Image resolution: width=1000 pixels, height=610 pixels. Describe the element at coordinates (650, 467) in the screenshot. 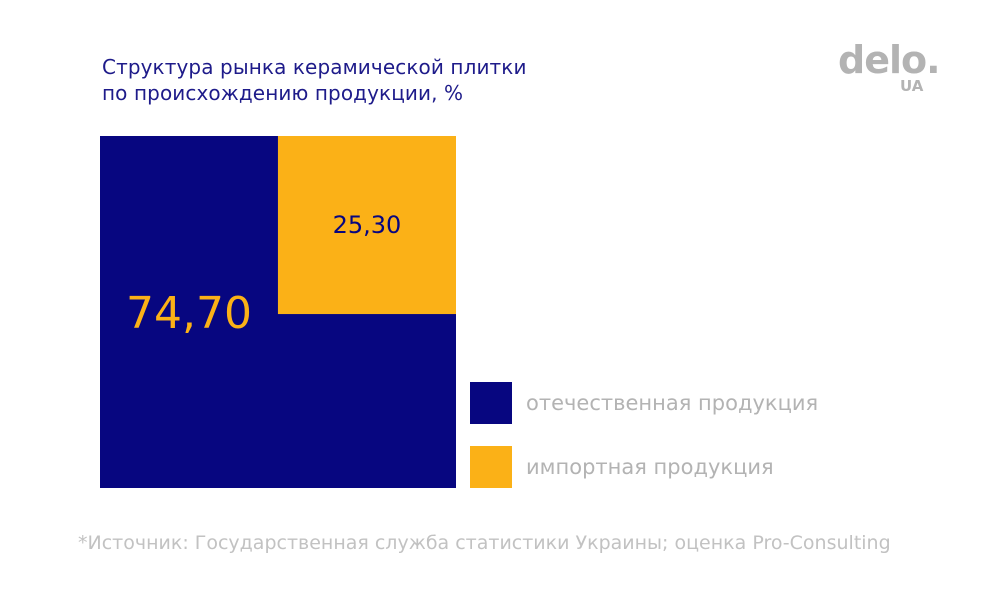

I see `legend-label-import: импортная продукция` at that location.